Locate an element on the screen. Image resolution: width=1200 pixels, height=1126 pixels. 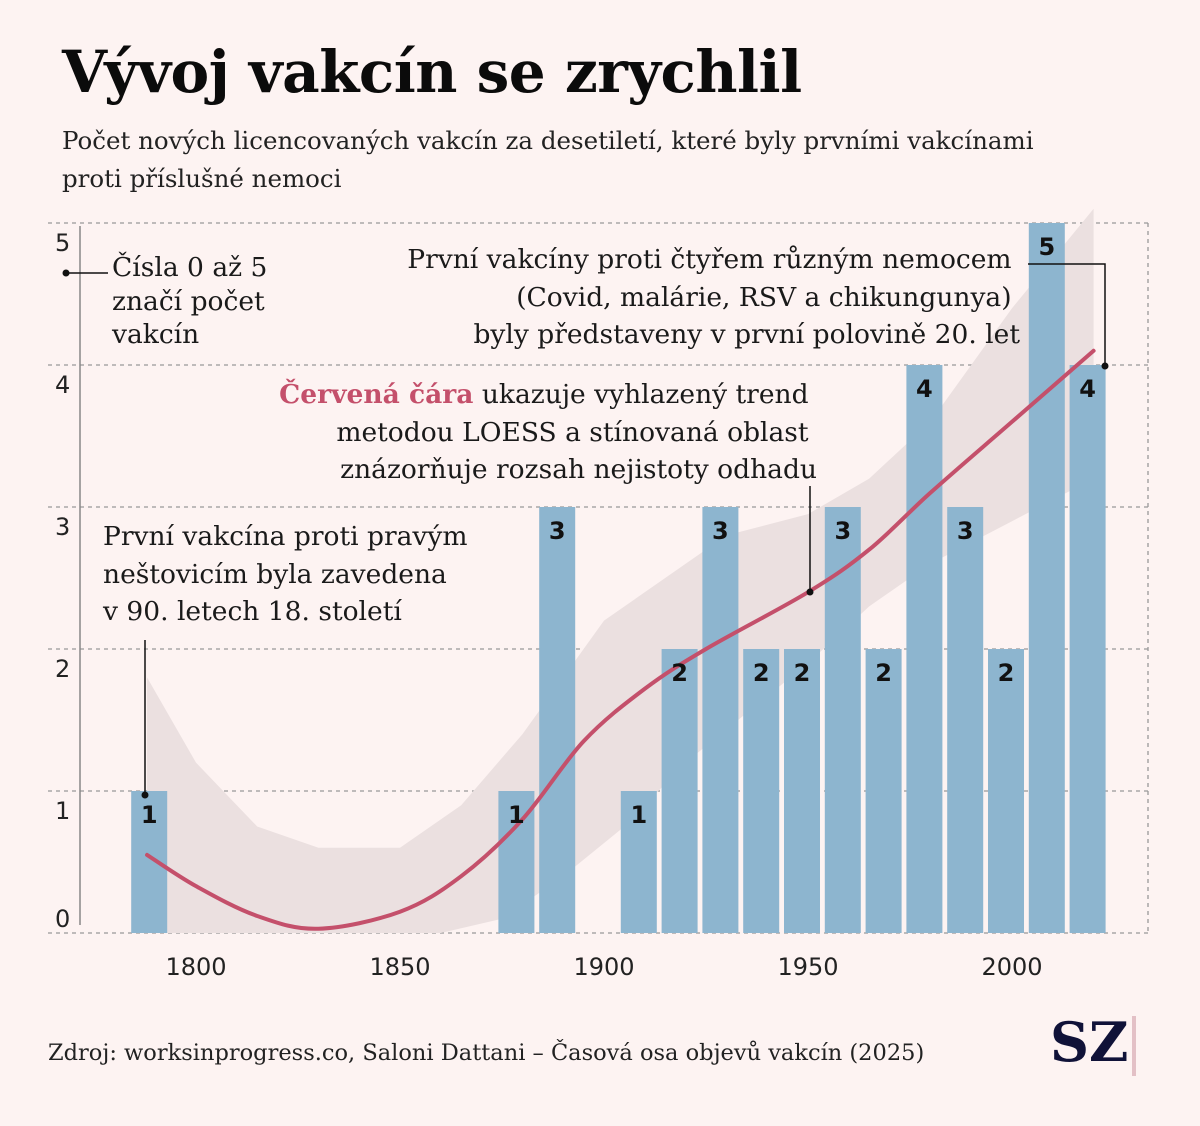
bar-value-label: 5 is located at coordinates (1046, 247).